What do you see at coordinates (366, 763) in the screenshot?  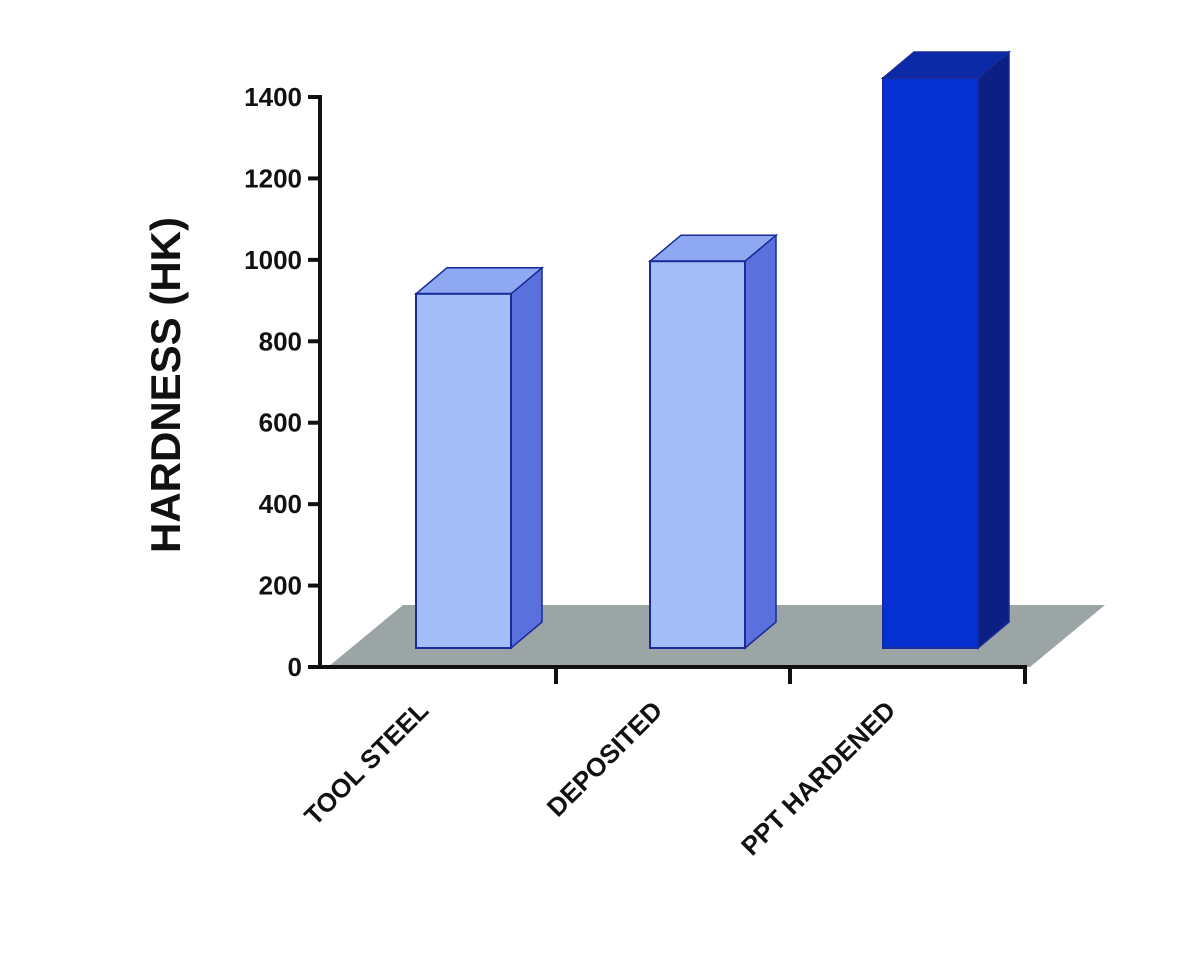 I see `x-category-label: TOOL STEEL` at bounding box center [366, 763].